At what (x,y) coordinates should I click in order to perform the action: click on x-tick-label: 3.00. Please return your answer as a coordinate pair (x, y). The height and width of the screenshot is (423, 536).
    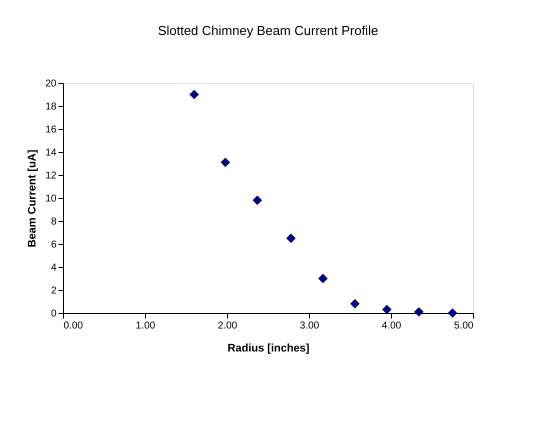
    Looking at the image, I should click on (310, 326).